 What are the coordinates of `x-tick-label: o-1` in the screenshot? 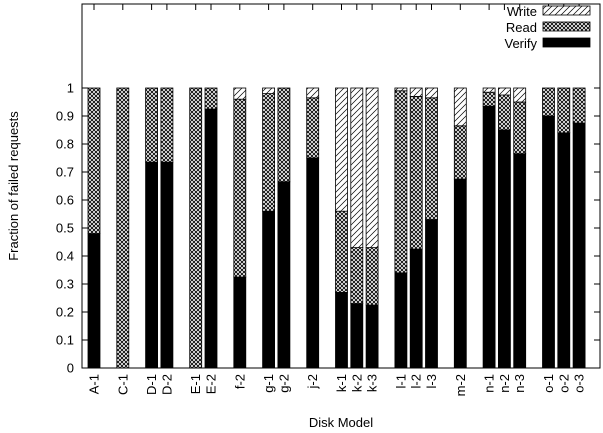 It's located at (548, 383).